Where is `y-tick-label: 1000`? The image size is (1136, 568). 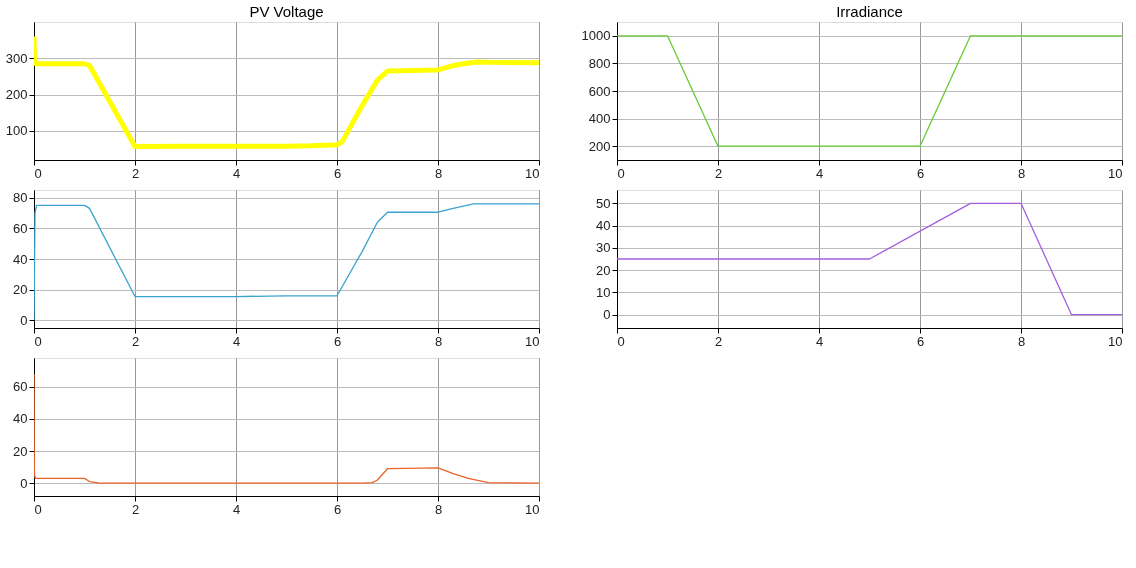
y-tick-label: 1000 is located at coordinates (596, 36).